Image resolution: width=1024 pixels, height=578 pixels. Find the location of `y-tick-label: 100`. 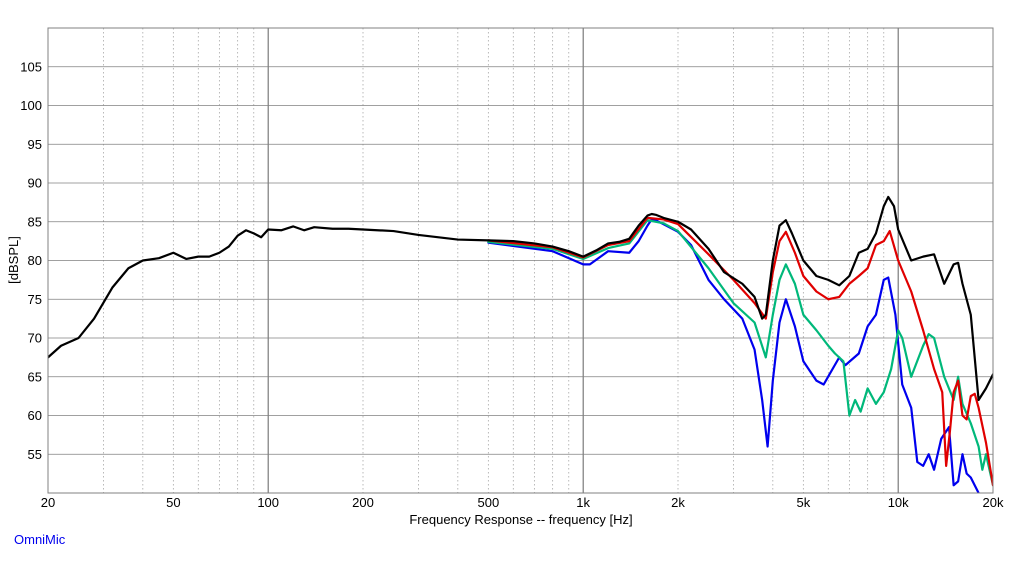

y-tick-label: 100 is located at coordinates (31, 105).